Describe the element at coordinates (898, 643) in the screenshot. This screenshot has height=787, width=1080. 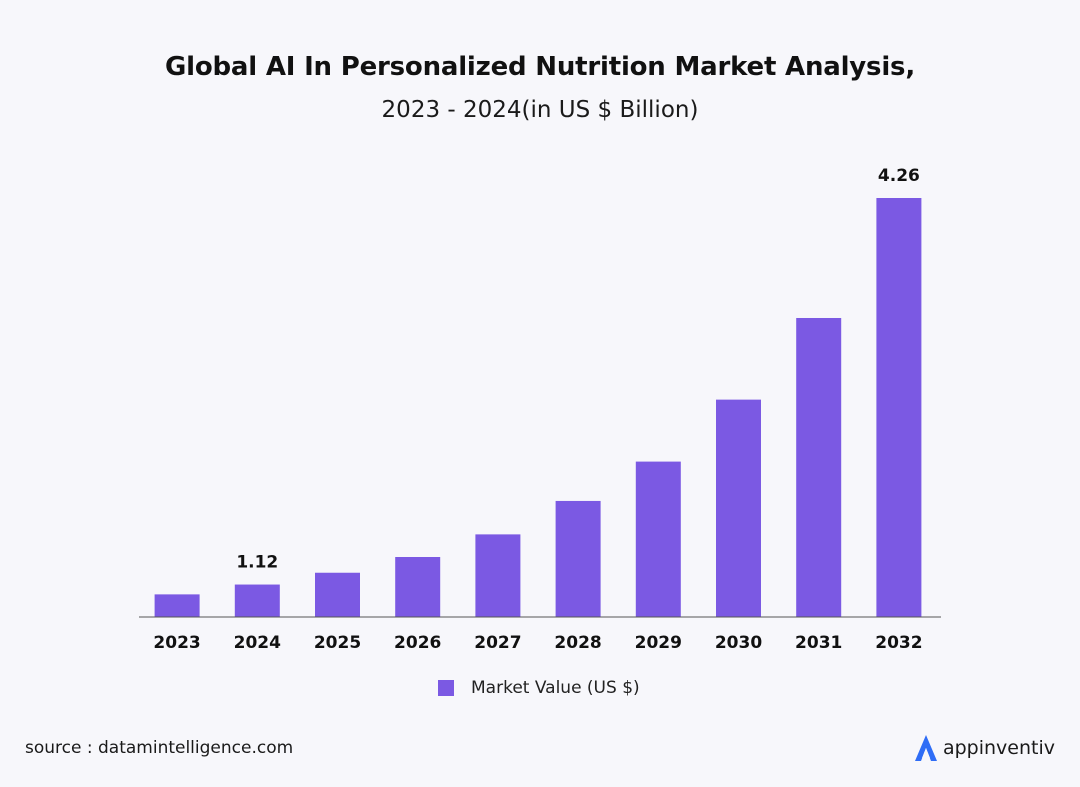
I see `x-tick-label: 2032` at that location.